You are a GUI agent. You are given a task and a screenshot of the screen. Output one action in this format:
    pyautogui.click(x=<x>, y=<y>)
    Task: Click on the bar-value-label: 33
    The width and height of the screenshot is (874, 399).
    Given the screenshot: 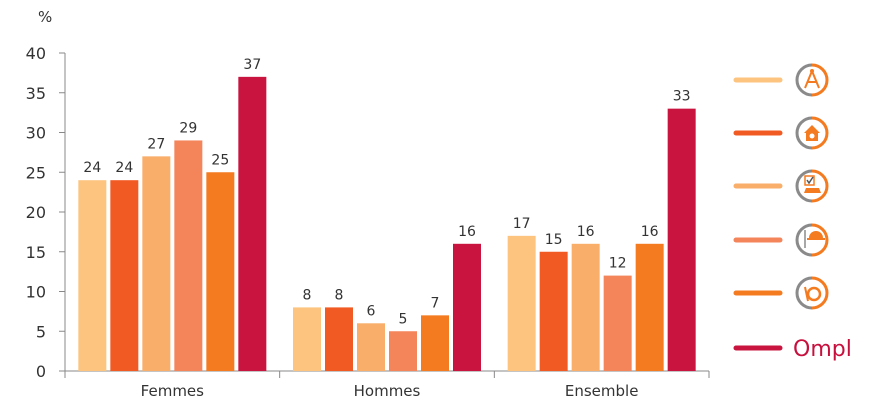 What is the action you would take?
    pyautogui.click(x=682, y=97)
    